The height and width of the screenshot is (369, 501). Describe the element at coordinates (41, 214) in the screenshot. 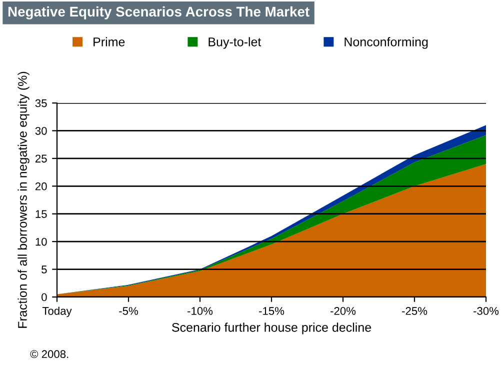

I see `y-tick-label: 15` at that location.